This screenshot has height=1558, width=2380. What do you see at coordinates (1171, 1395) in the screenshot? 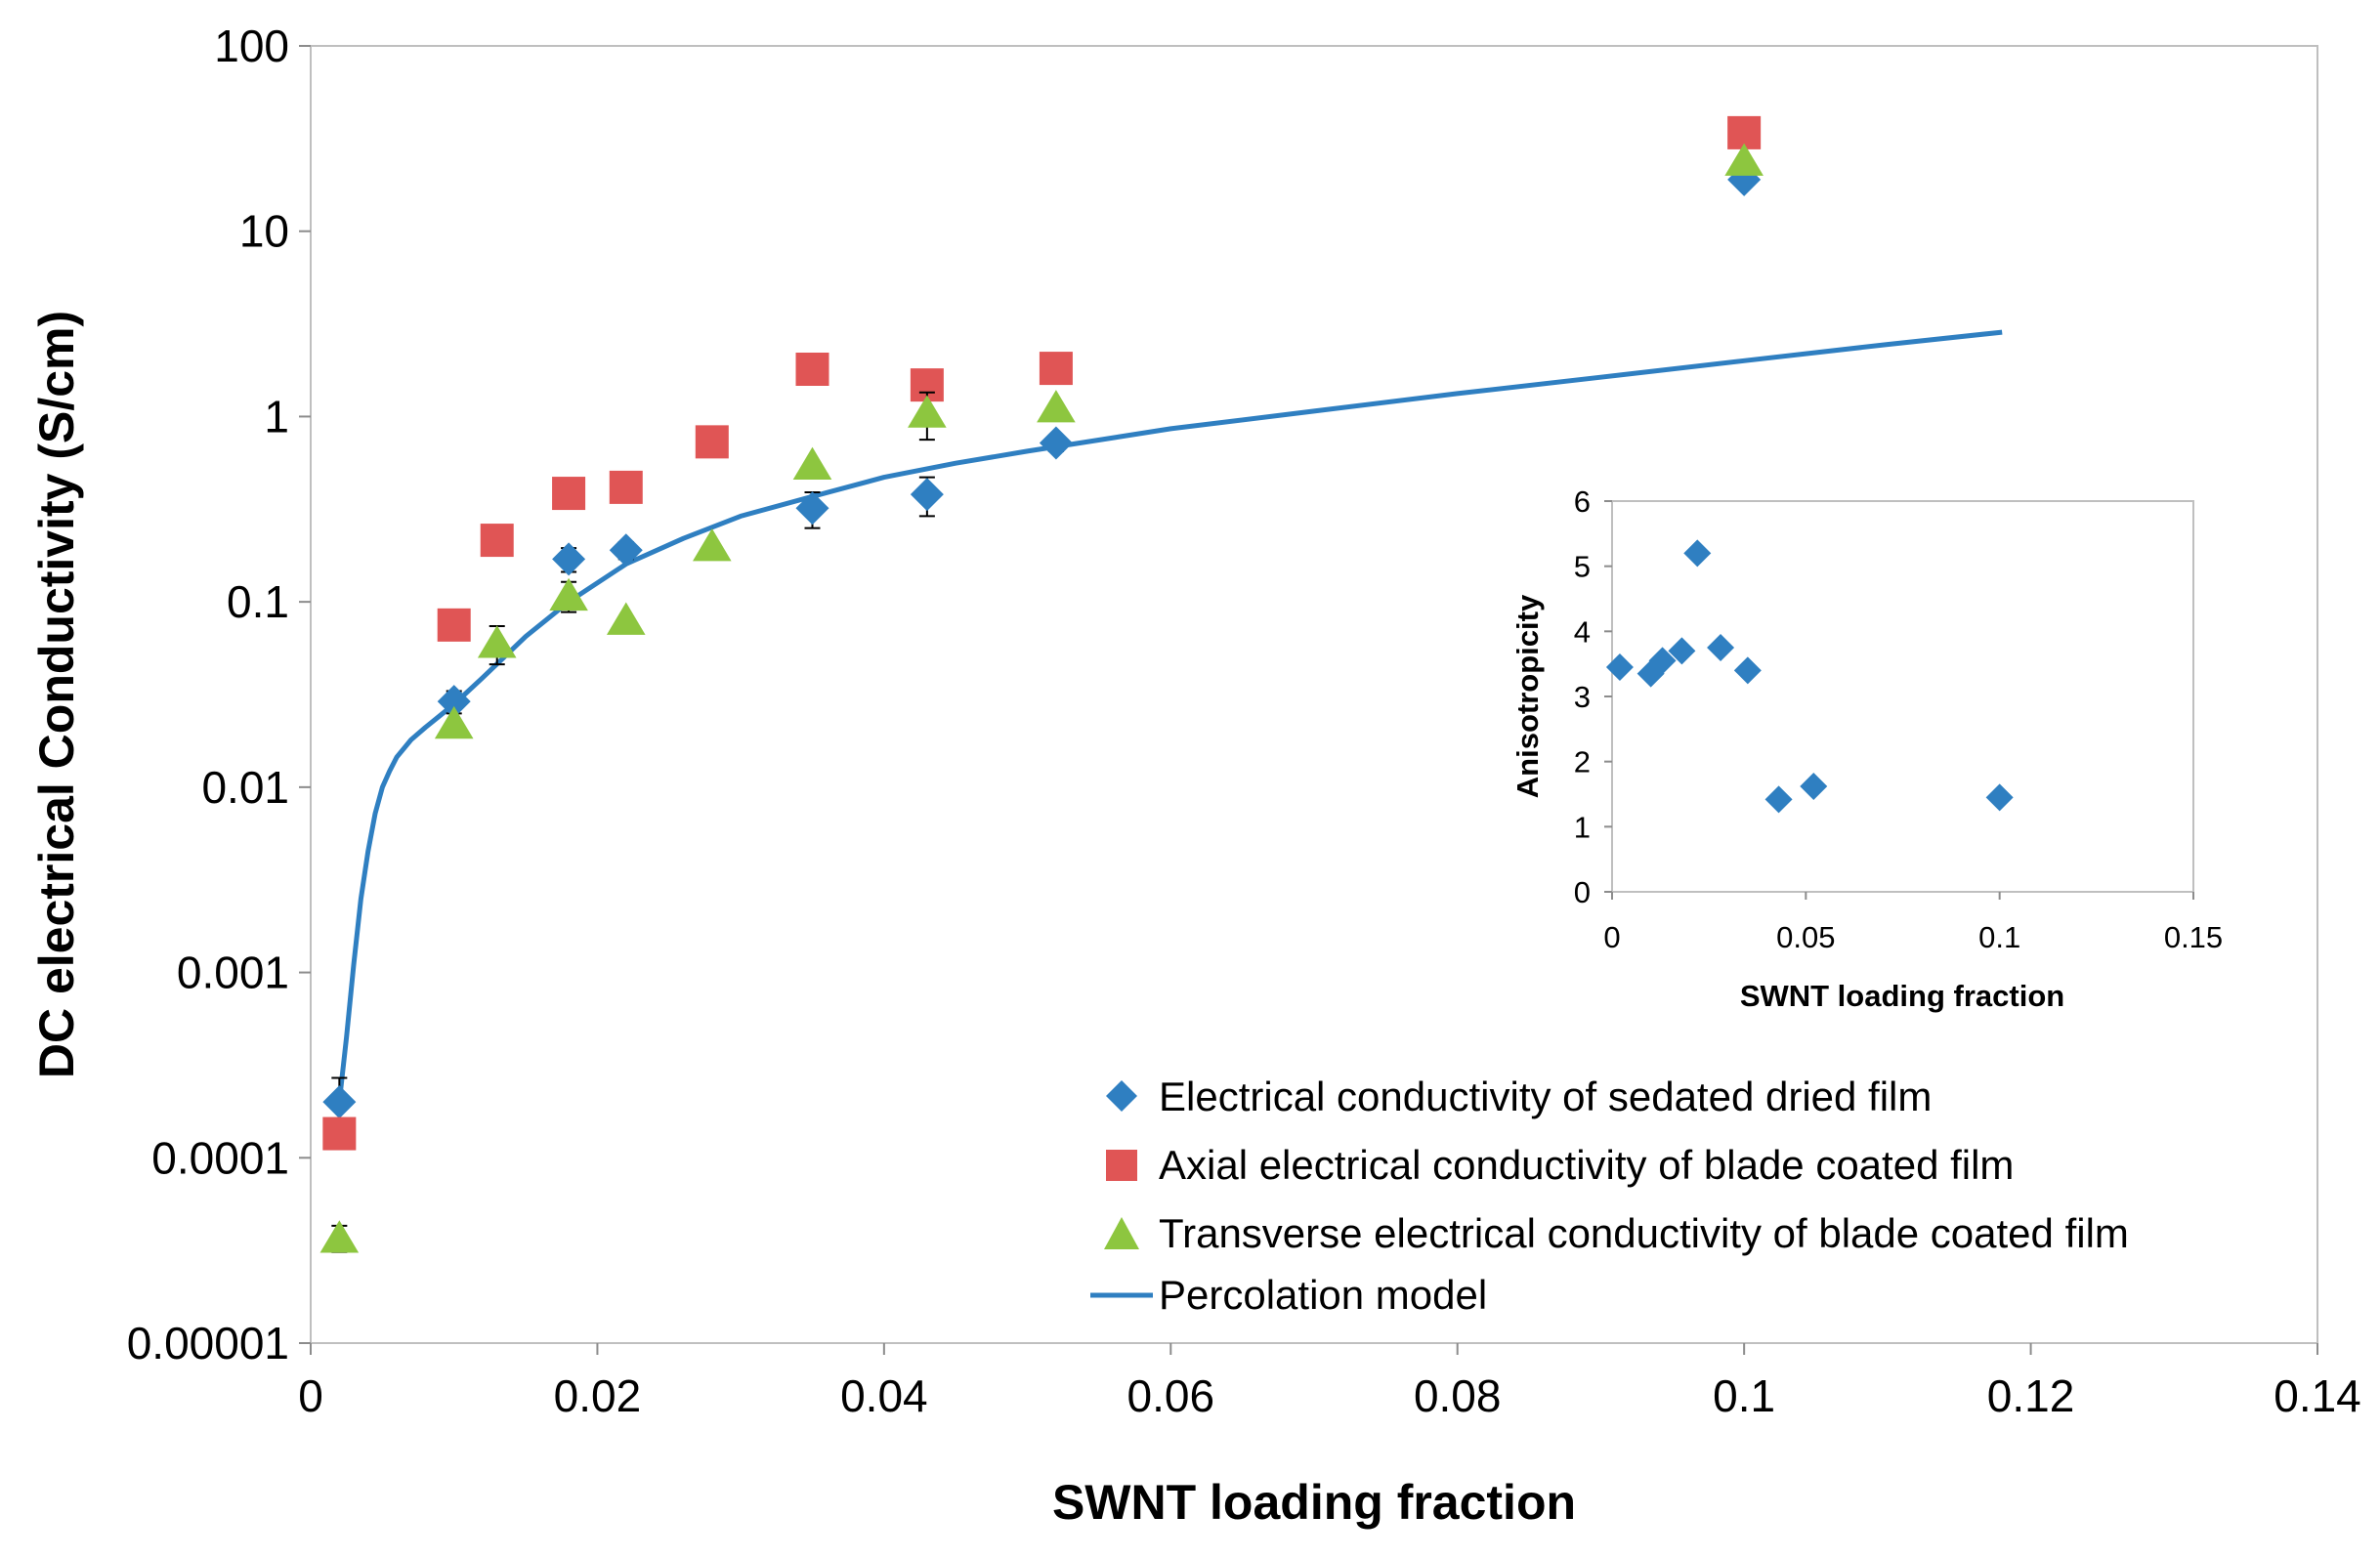
I see `main-x-tick-label: 0.06` at bounding box center [1171, 1395].